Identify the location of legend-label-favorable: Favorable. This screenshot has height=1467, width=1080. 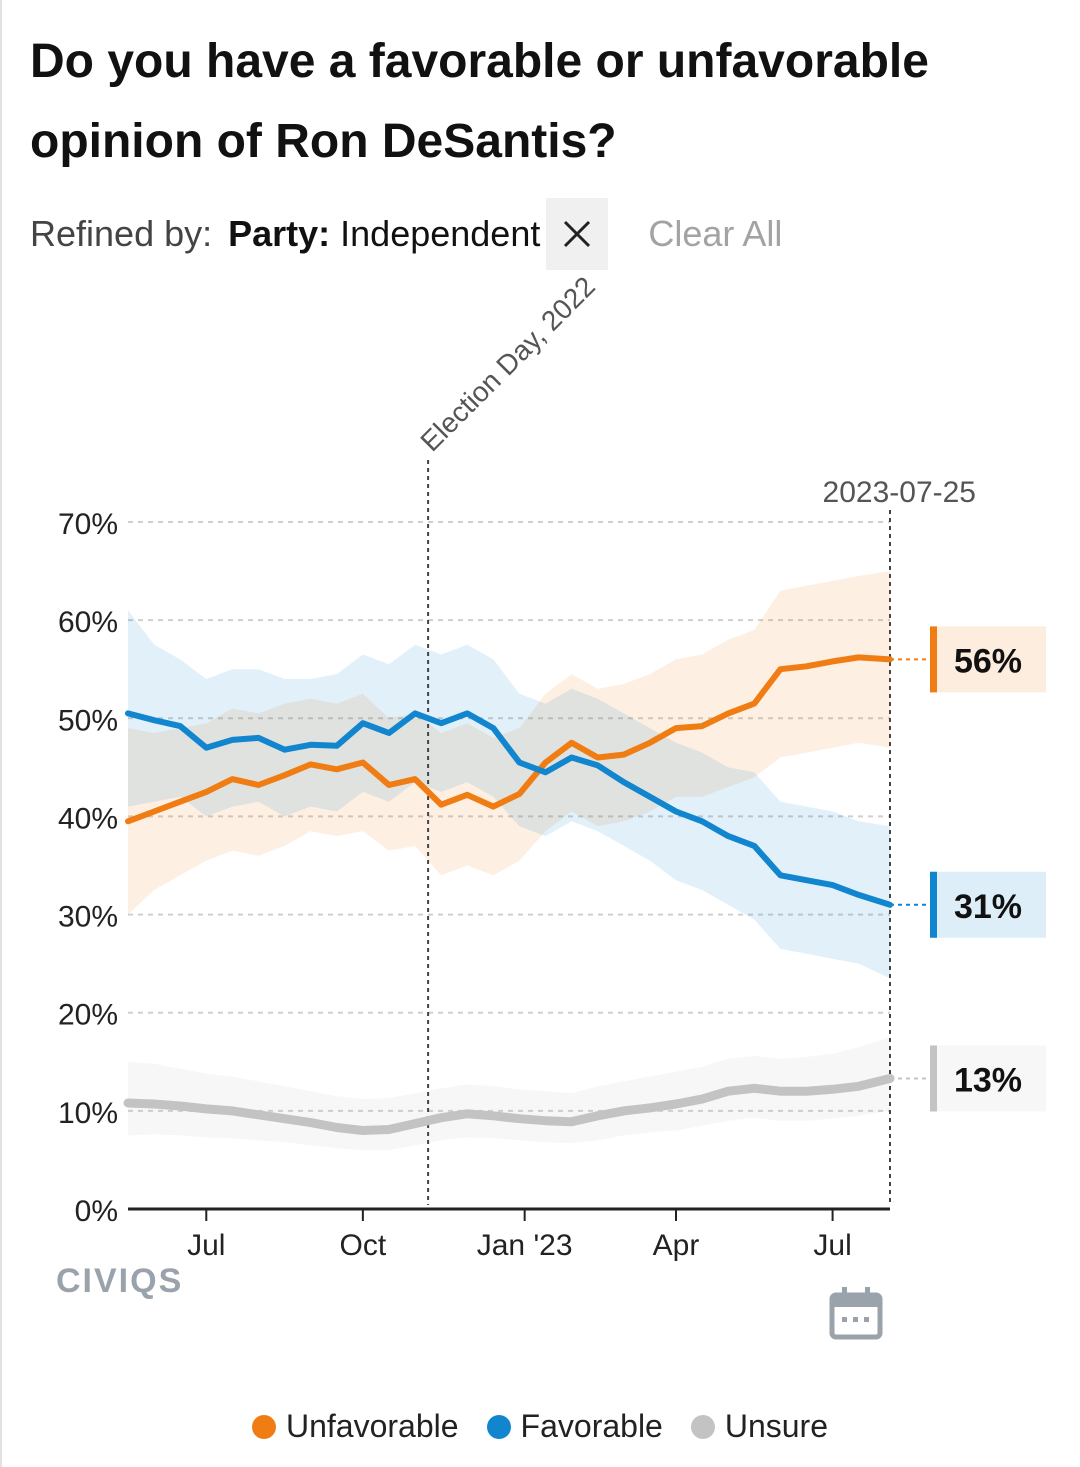
(591, 1426).